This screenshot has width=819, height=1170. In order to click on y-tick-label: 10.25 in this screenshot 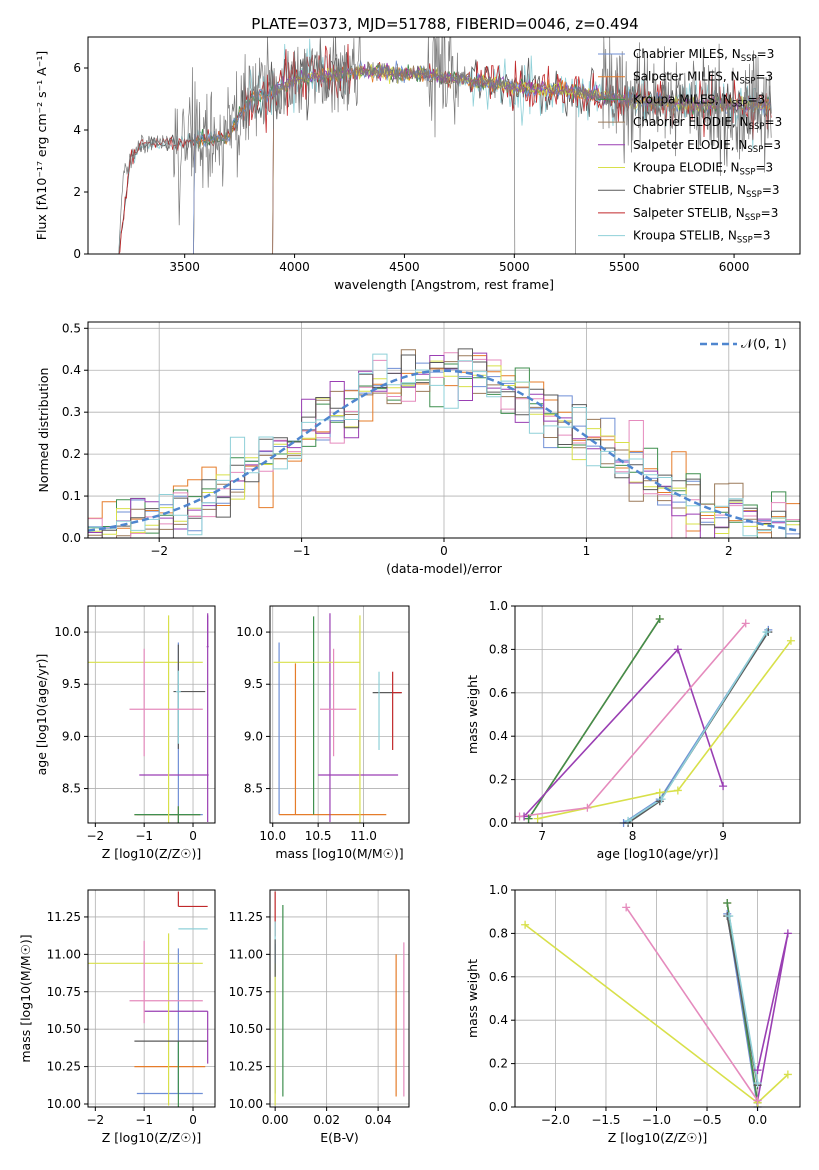, I will do `click(246, 1067)`.